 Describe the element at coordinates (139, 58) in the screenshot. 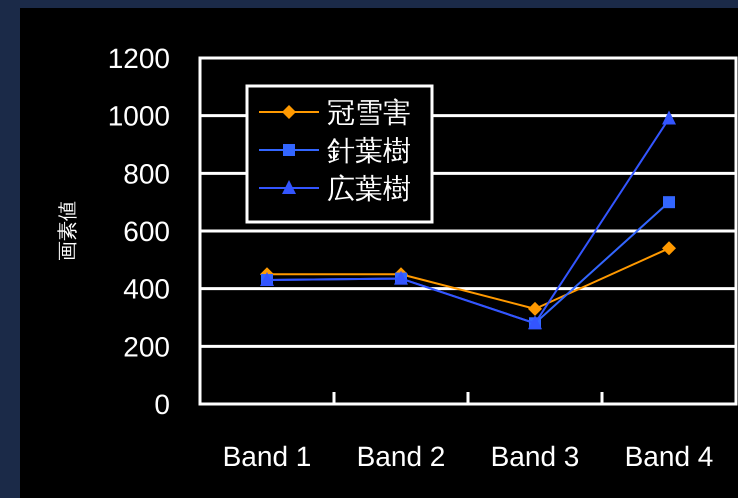

I see `y-tick-label: 1200` at that location.